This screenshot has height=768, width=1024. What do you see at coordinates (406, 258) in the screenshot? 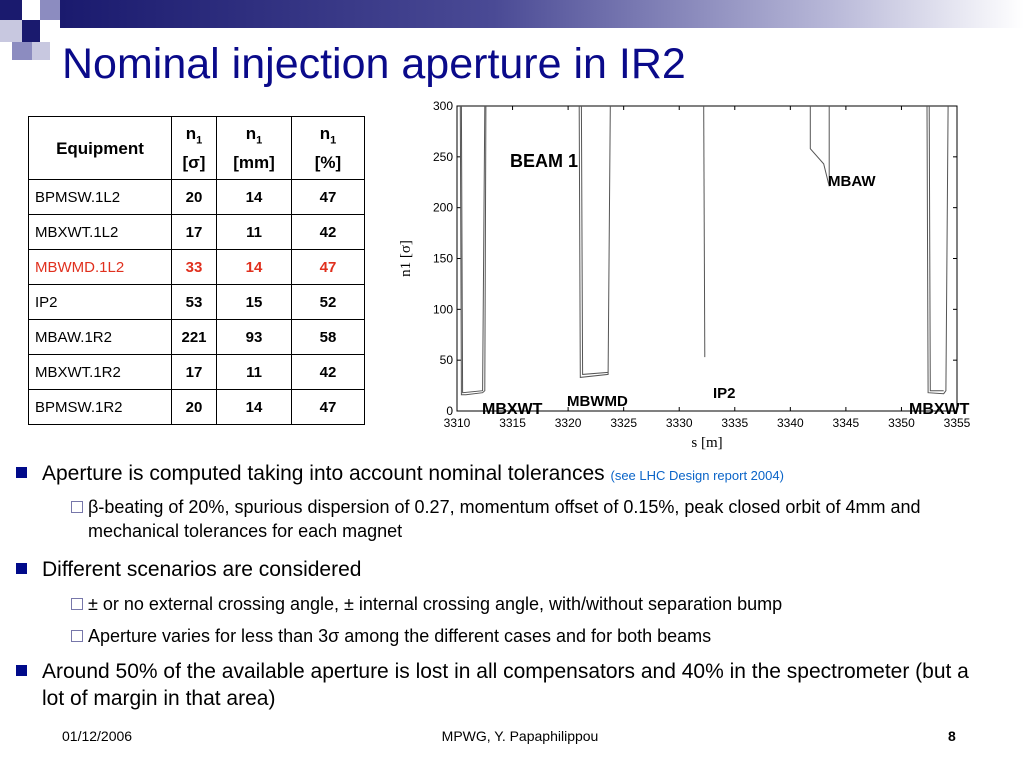
I see `y-axis-label: n1 [σ]` at bounding box center [406, 258].